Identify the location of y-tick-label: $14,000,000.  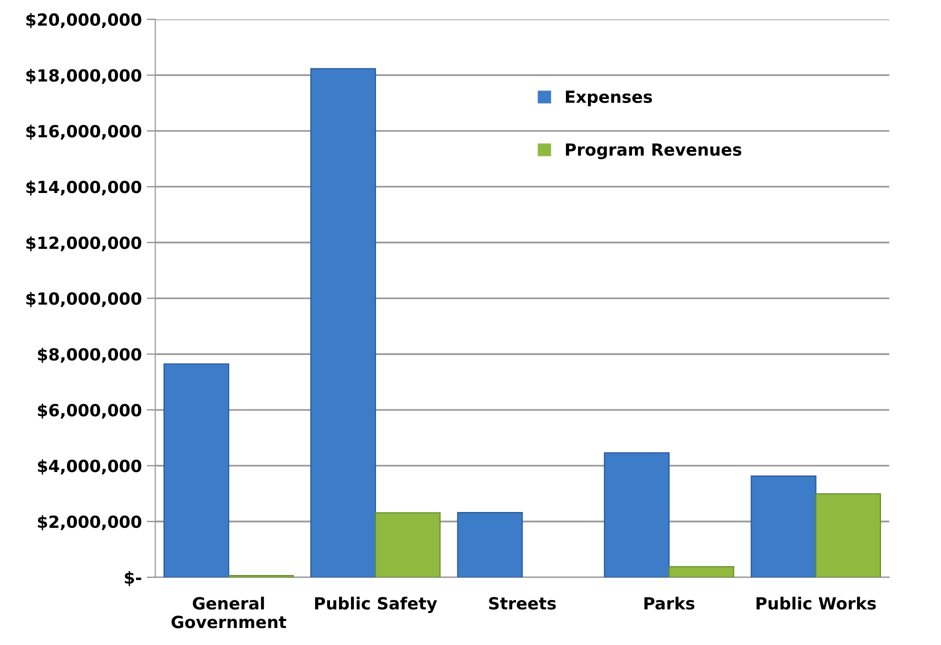
(84, 188).